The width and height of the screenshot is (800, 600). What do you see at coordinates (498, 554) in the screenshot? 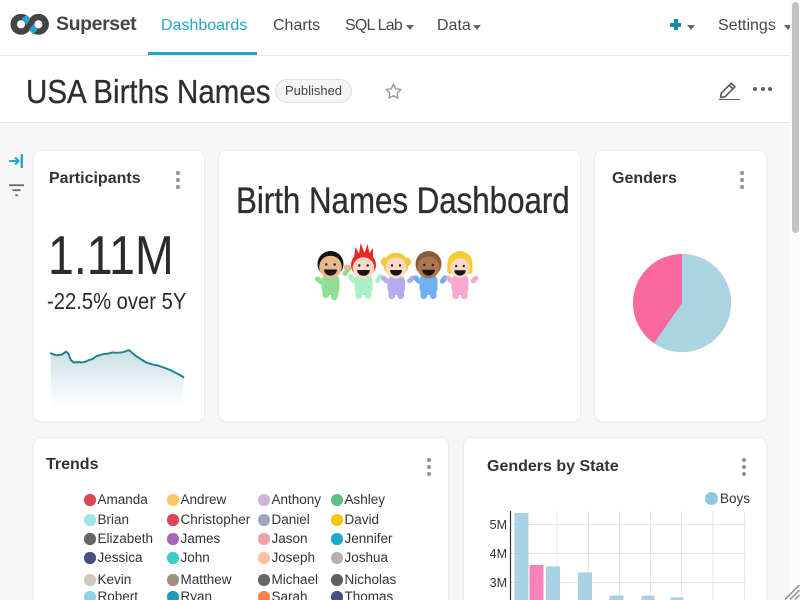
I see `svg-text: 4M` at bounding box center [498, 554].